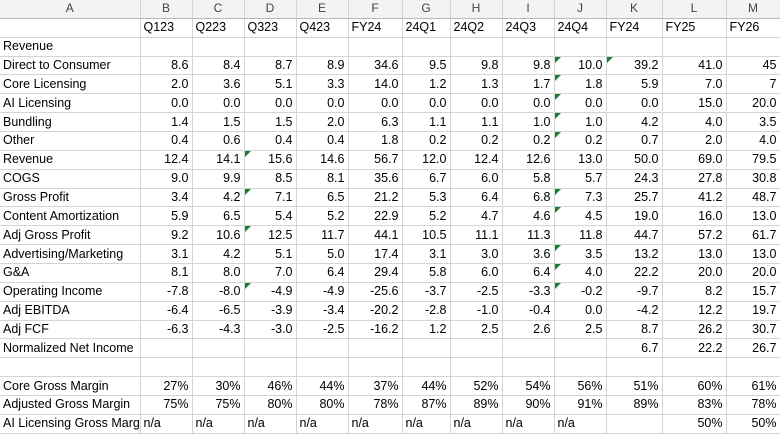 Image resolution: width=780 pixels, height=434 pixels. What do you see at coordinates (476, 122) in the screenshot?
I see `value-cell: 1.1` at bounding box center [476, 122].